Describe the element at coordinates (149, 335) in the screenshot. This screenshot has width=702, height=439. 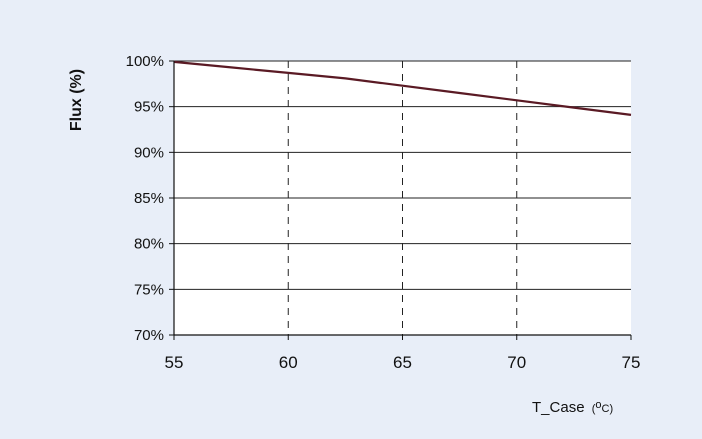
I see `y-tick-label-70: 70%` at that location.